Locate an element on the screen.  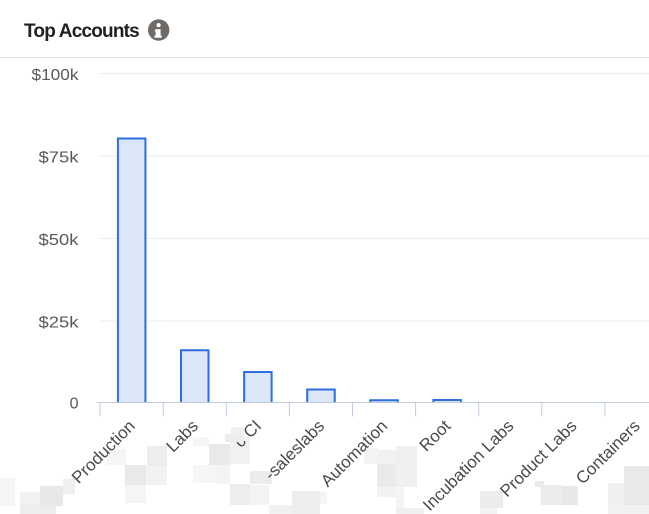
svg-text: -saleslabs is located at coordinates (295, 450).